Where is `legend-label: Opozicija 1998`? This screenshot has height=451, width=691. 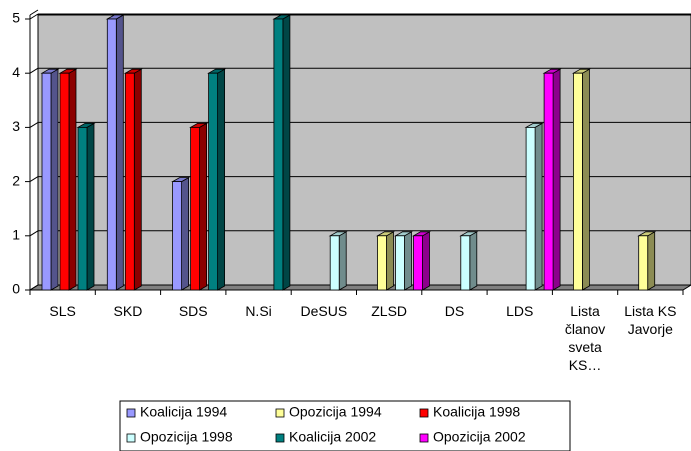 legend-label: Opozicija 1998 is located at coordinates (186, 437).